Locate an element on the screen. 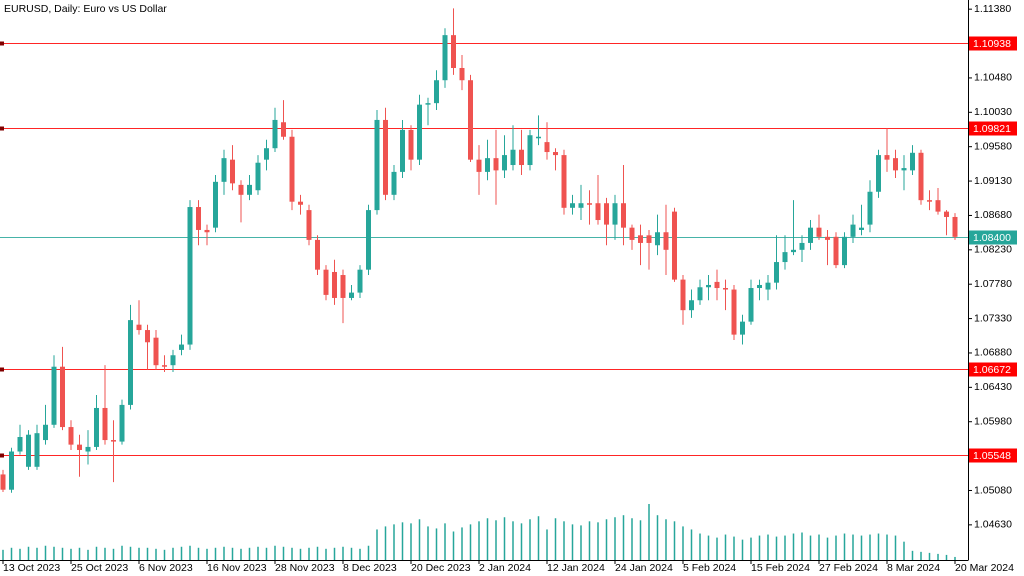 The width and height of the screenshot is (1024, 576). x-tick-label: 5 Feb 2024 is located at coordinates (709, 568).